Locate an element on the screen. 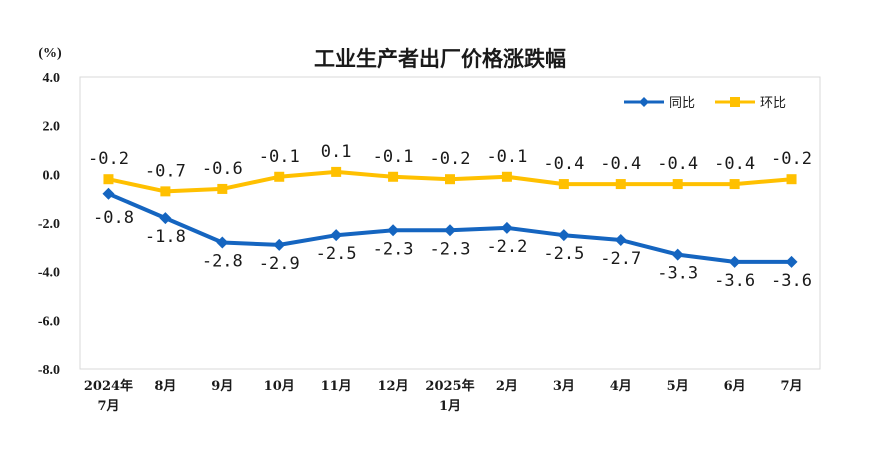 Image resolution: width=875 pixels, height=455 pixels. legend-label-yoy: 同比 is located at coordinates (682, 103).